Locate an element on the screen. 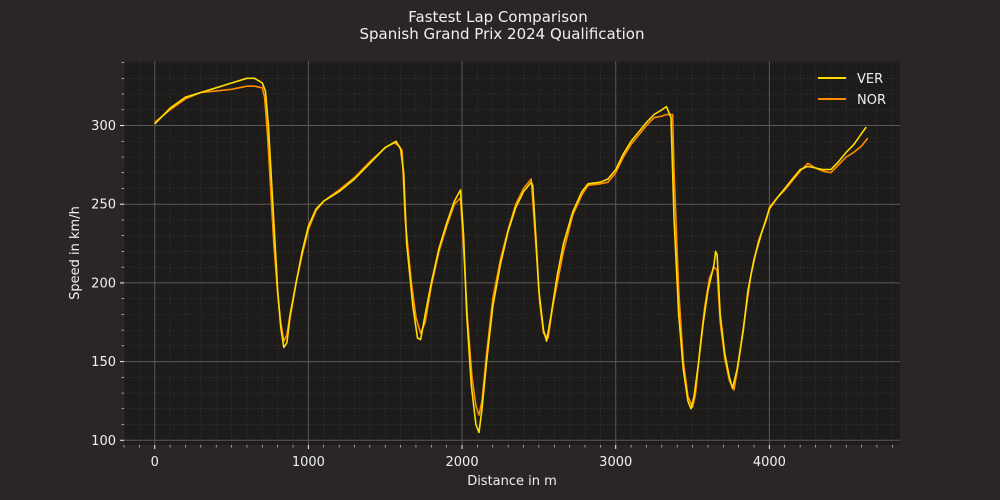  x-axis-label: Distance in m is located at coordinates (512, 481).